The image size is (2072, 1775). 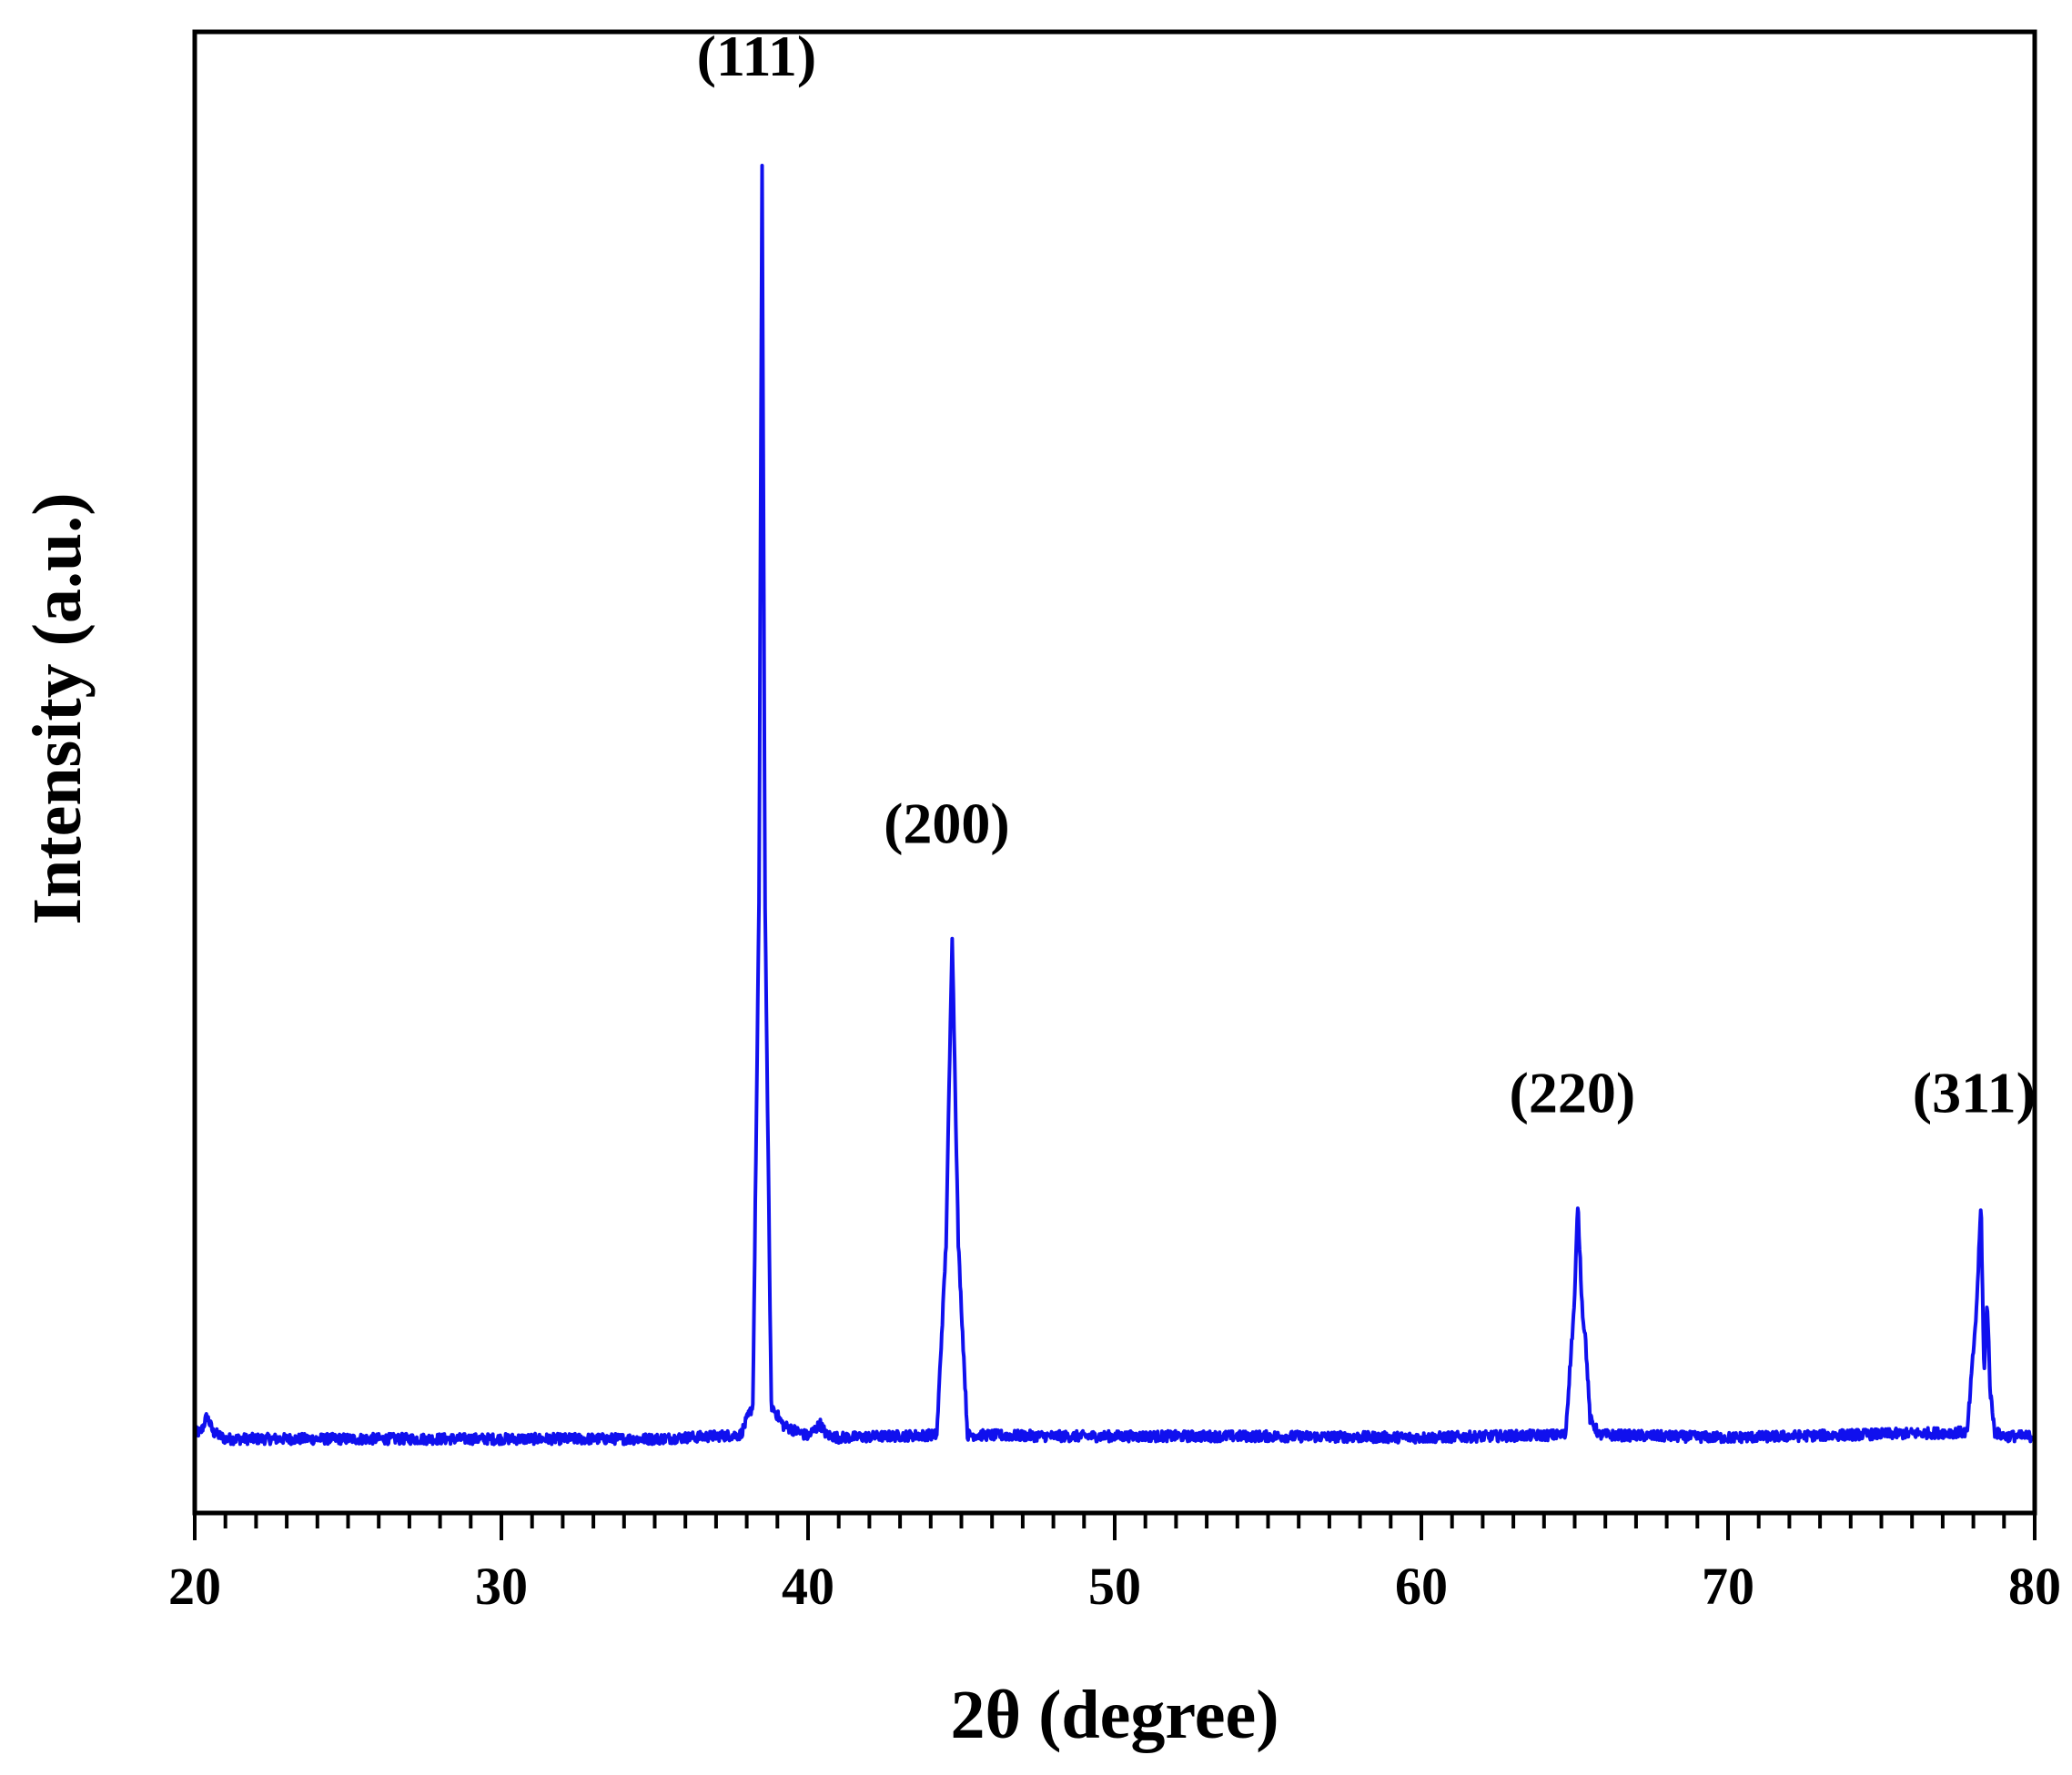 I want to click on x-tick-label: 80, so click(x=2034, y=1586).